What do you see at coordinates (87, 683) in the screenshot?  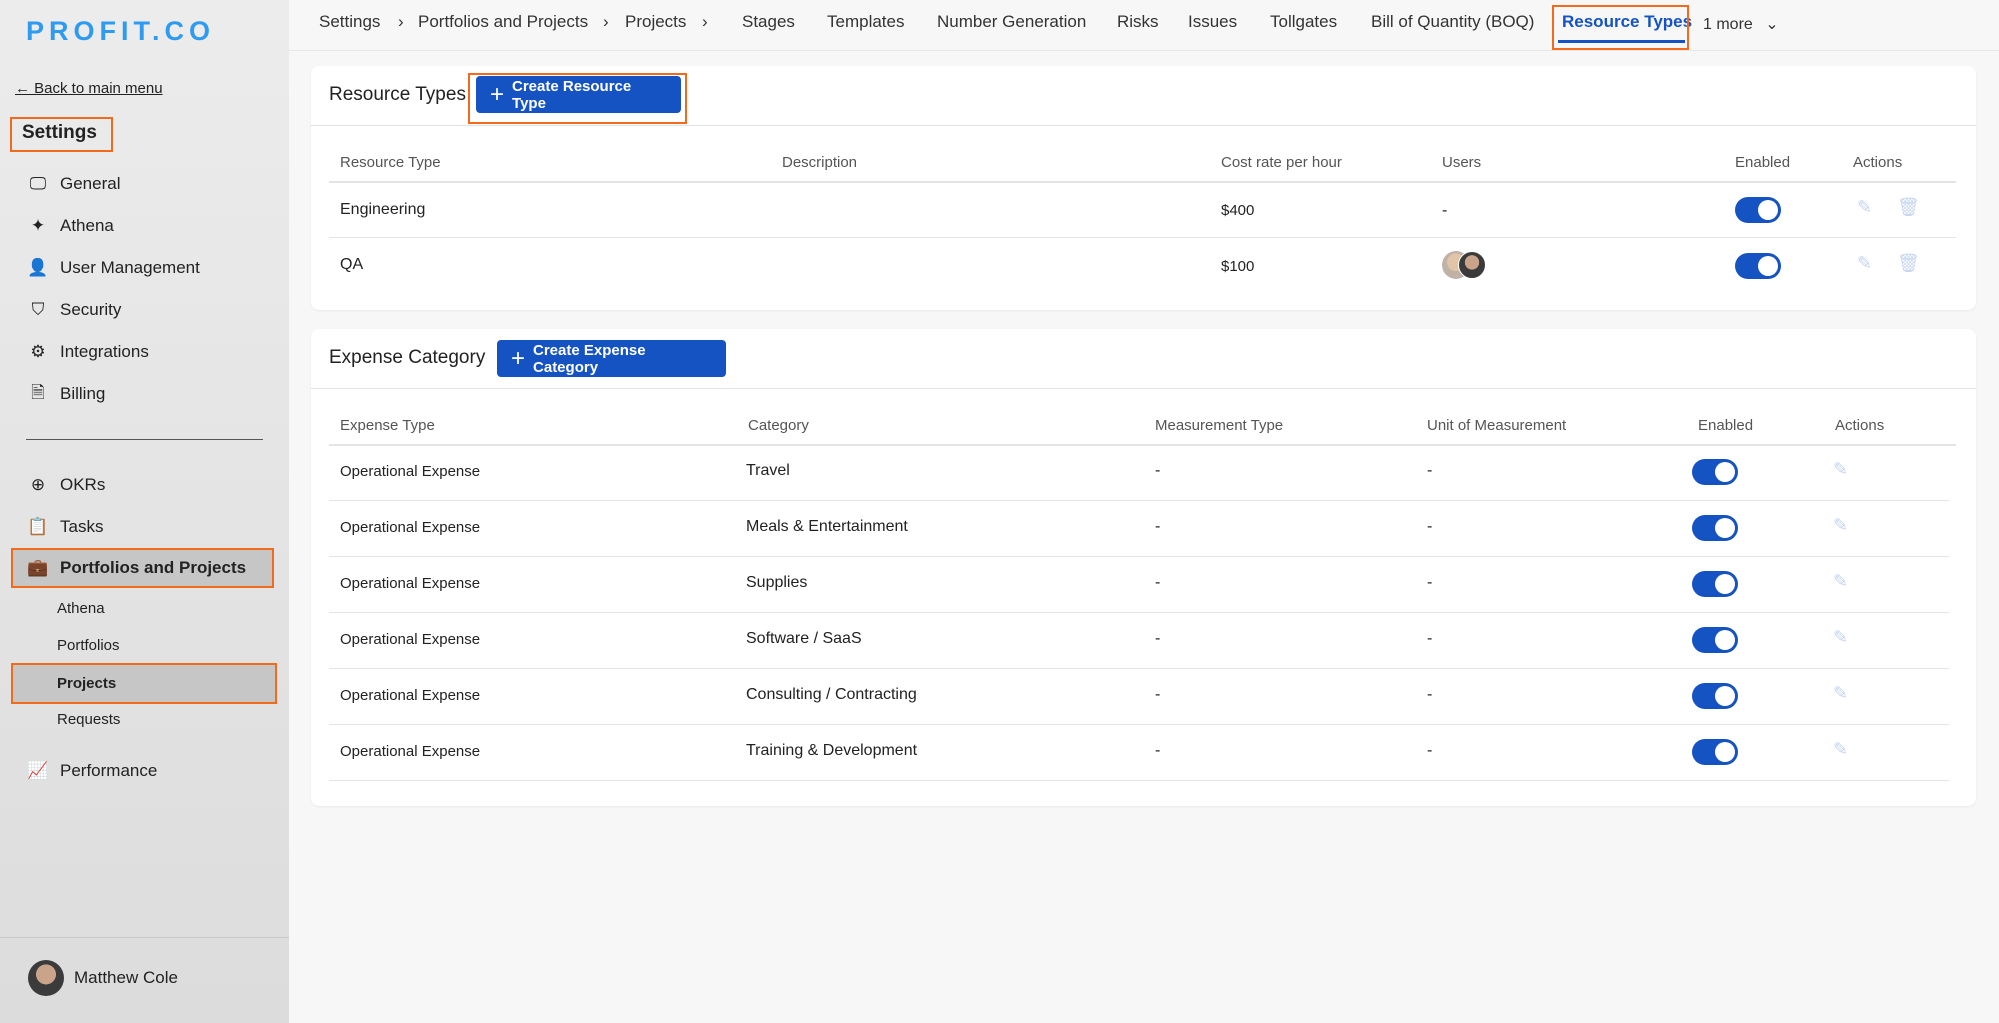 I see `subitem-projects: Projects` at bounding box center [87, 683].